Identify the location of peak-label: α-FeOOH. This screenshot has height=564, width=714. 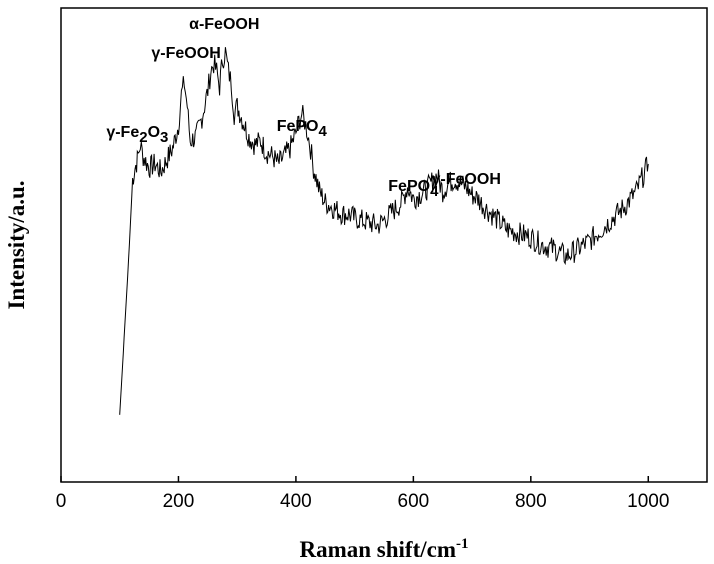
(224, 24).